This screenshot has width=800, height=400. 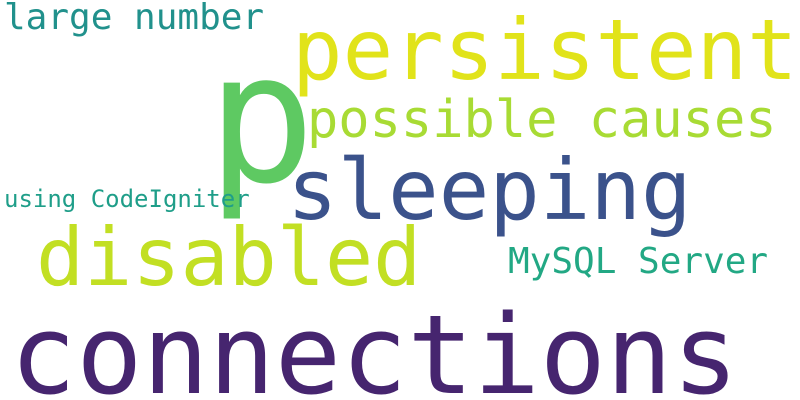 I want to click on word-using-codeigniter: using CodeIgniter, so click(x=127, y=199).